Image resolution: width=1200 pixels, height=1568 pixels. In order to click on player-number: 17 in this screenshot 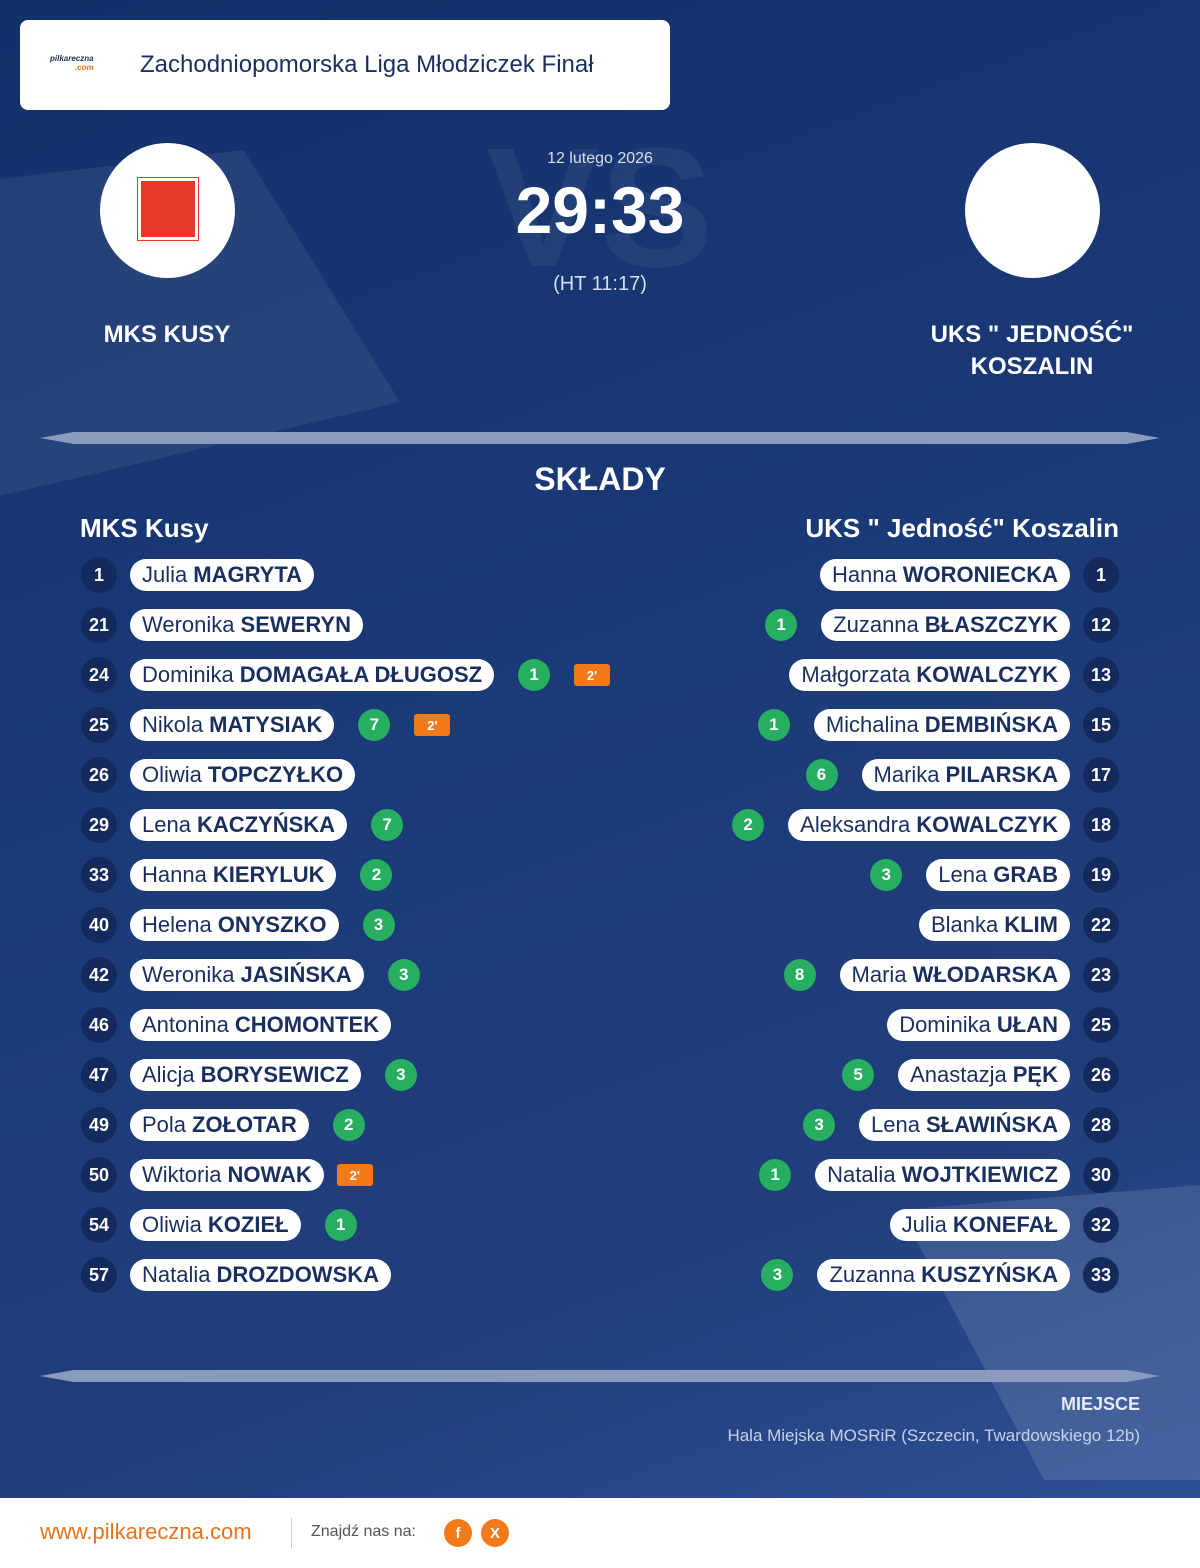, I will do `click(1101, 775)`.